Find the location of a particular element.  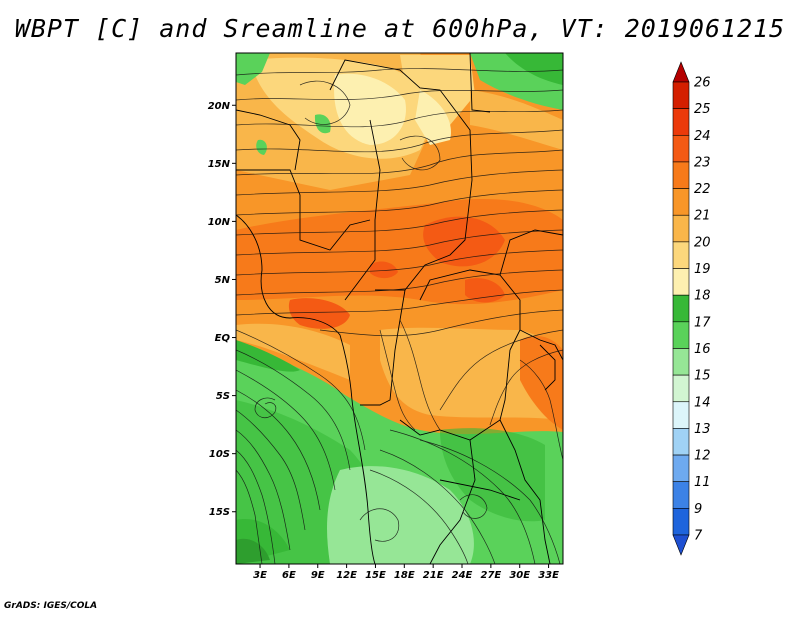

lon-label: 21E is located at coordinates (433, 575).